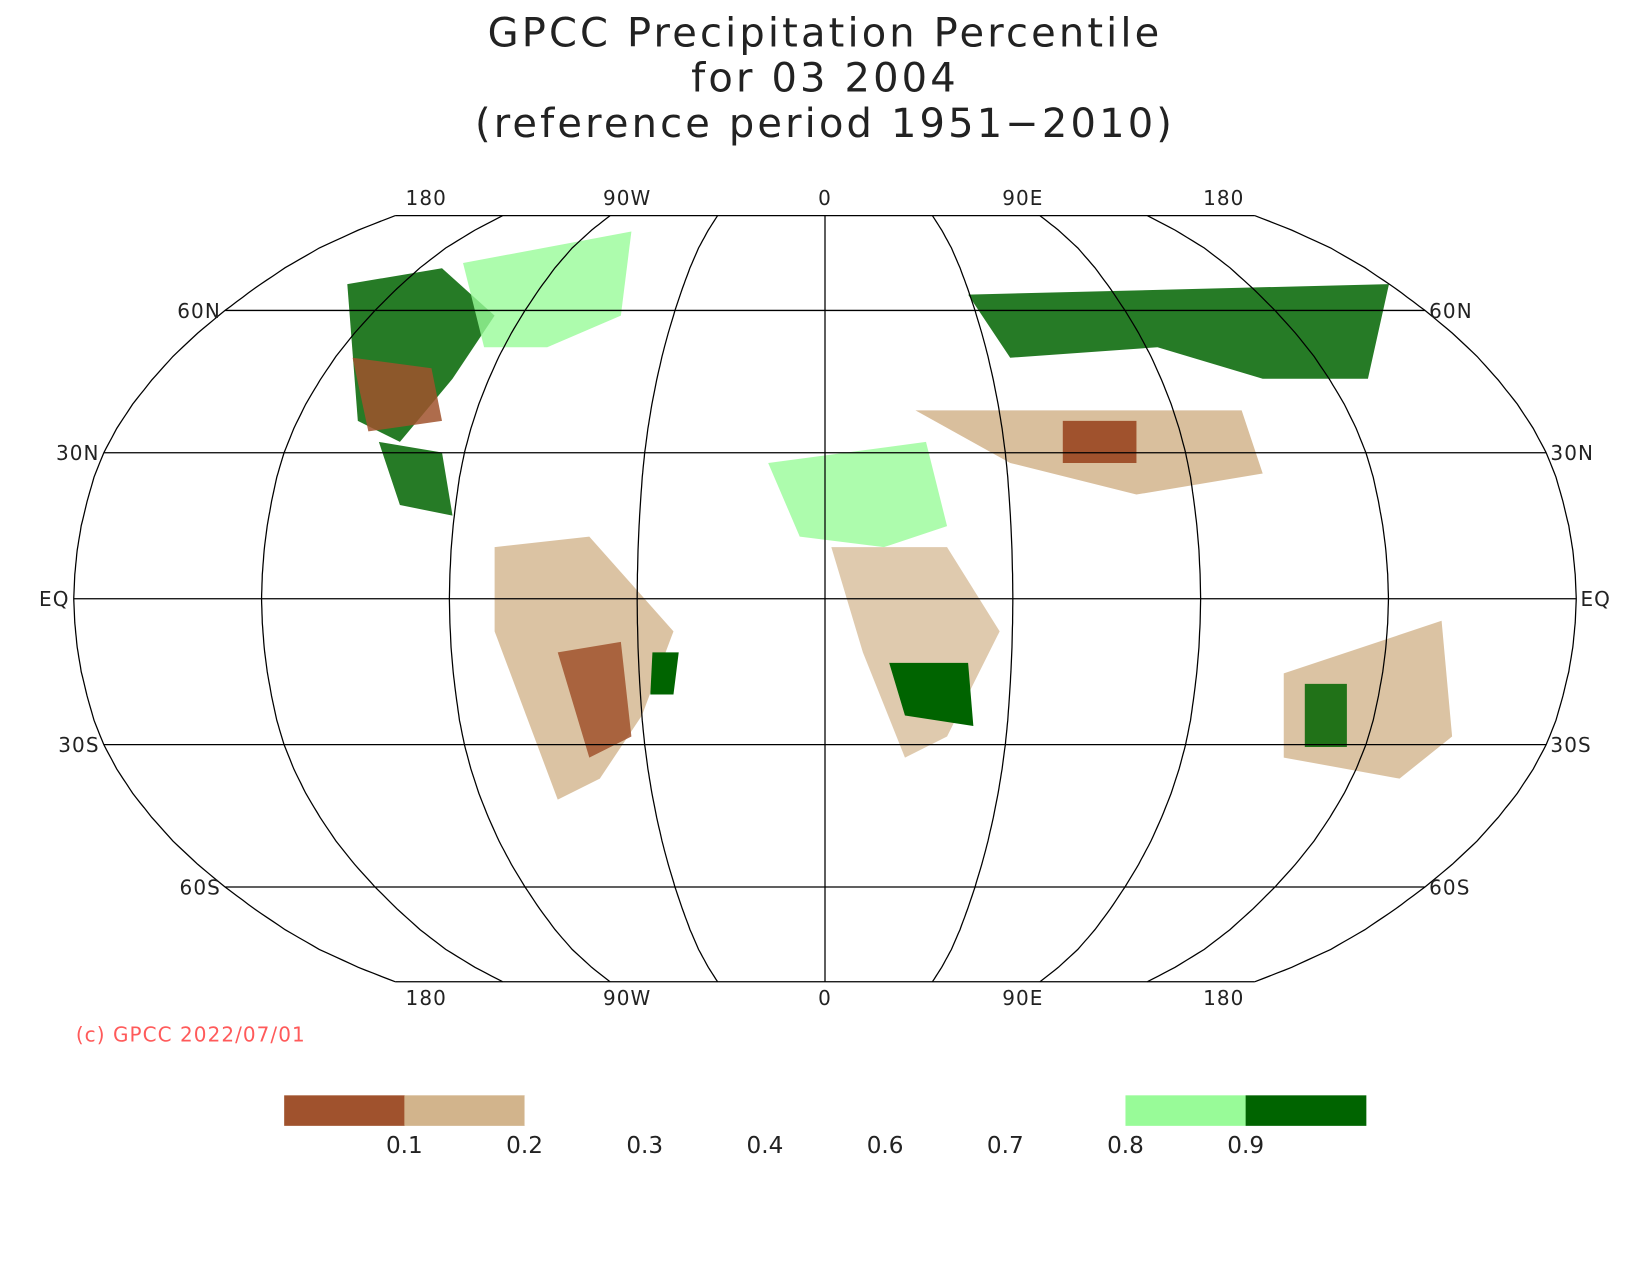 This screenshot has height=1270, width=1650. What do you see at coordinates (524, 1146) in the screenshot?
I see `colorbar-tick-label: 0.2` at bounding box center [524, 1146].